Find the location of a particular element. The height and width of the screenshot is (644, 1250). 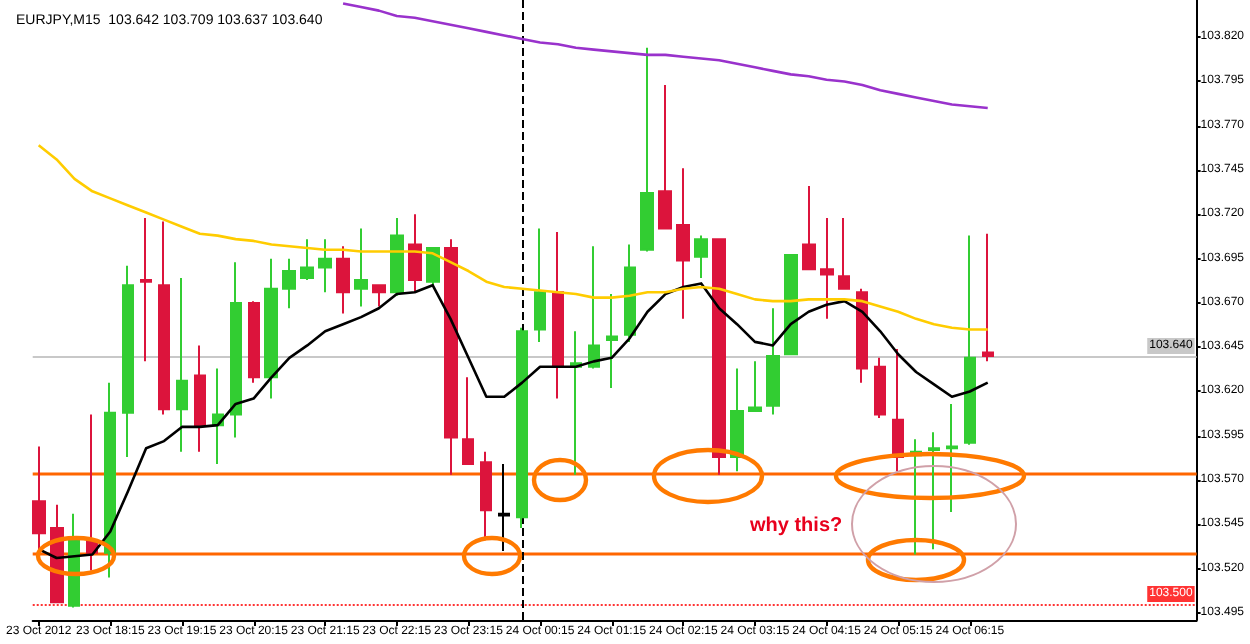

annotation: why this? is located at coordinates (795, 526).